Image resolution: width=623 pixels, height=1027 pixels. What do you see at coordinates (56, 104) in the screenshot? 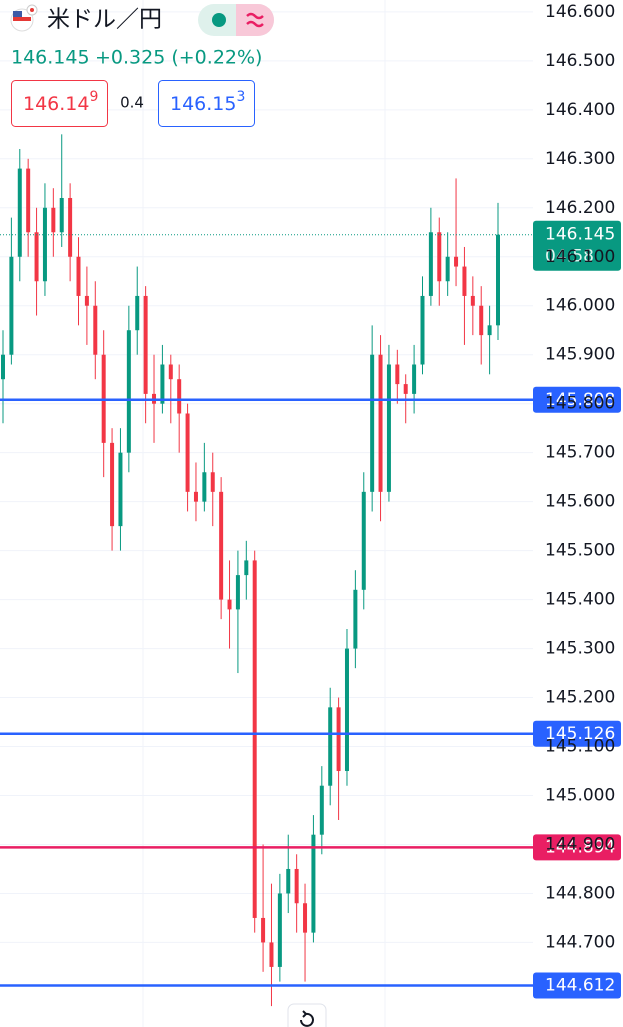
I see `bid-main: 146.14` at bounding box center [56, 104].